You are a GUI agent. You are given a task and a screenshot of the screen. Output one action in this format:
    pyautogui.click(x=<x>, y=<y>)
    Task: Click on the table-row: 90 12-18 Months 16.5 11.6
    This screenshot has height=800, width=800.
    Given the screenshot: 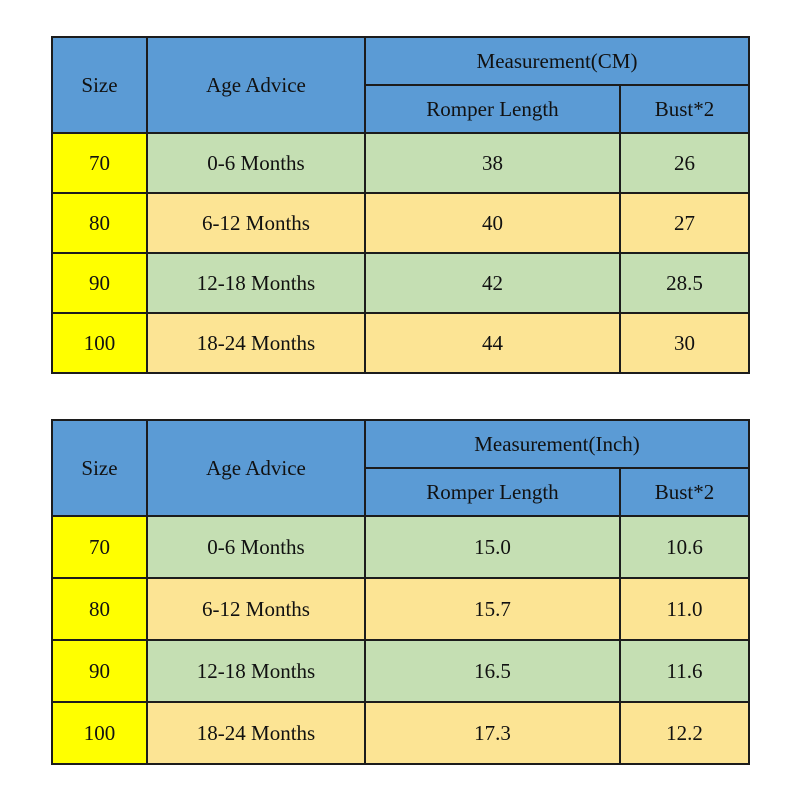 What is the action you would take?
    pyautogui.click(x=400, y=671)
    